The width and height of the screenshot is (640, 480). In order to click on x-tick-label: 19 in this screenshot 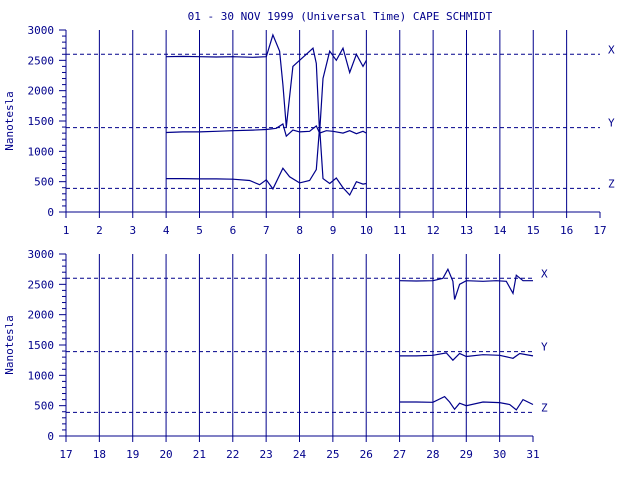, I will do `click(132, 454)`.